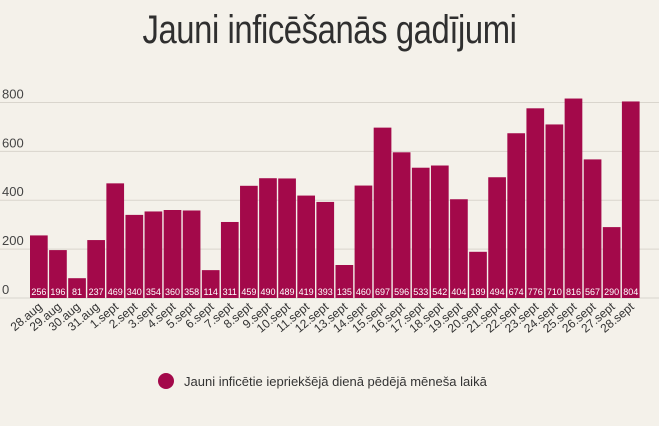 The image size is (659, 426). I want to click on bar-value-label: 358, so click(191, 292).